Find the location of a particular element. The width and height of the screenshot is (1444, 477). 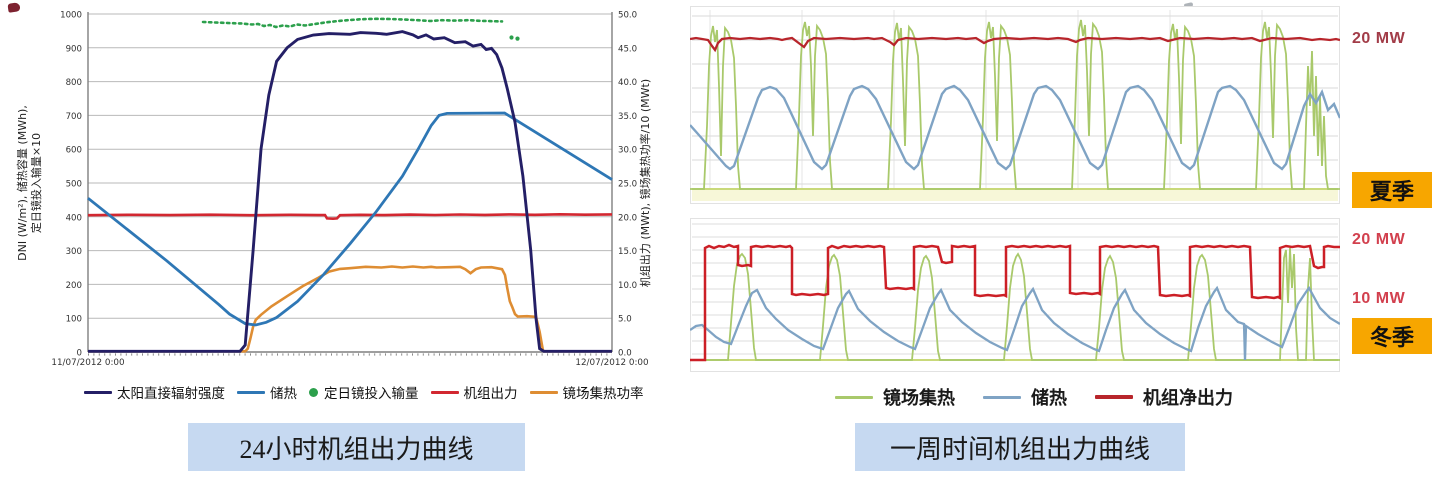

legend-label: 镜场集热功率 is located at coordinates (603, 393).